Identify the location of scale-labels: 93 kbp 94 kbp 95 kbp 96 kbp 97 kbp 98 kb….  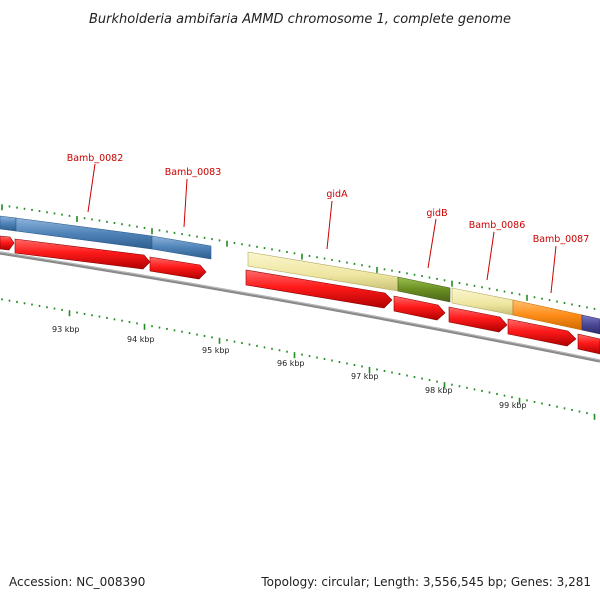
(289, 367).